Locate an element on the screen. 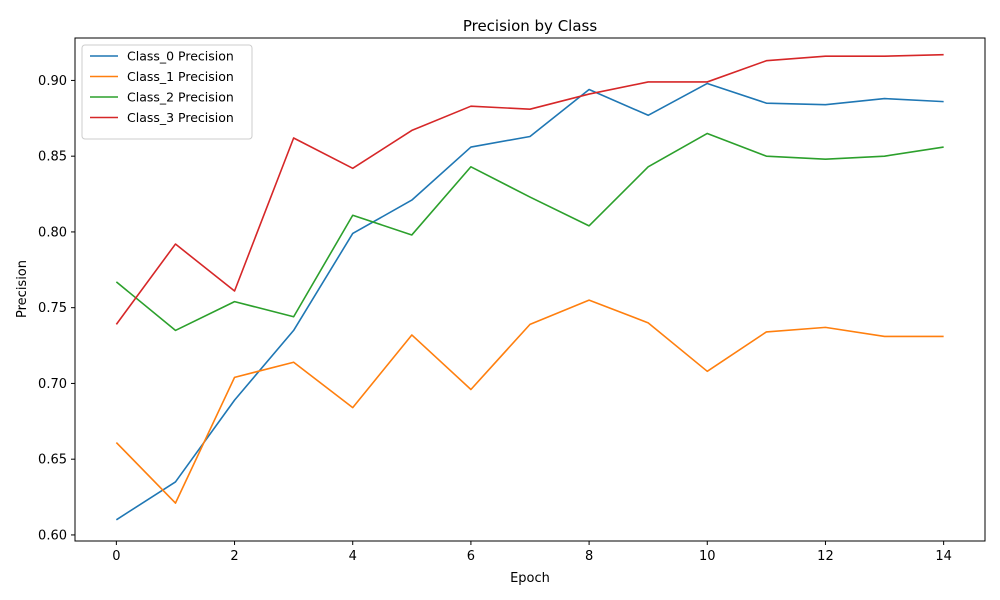 The image size is (1000, 600). x-tick-label: 8 is located at coordinates (589, 556).